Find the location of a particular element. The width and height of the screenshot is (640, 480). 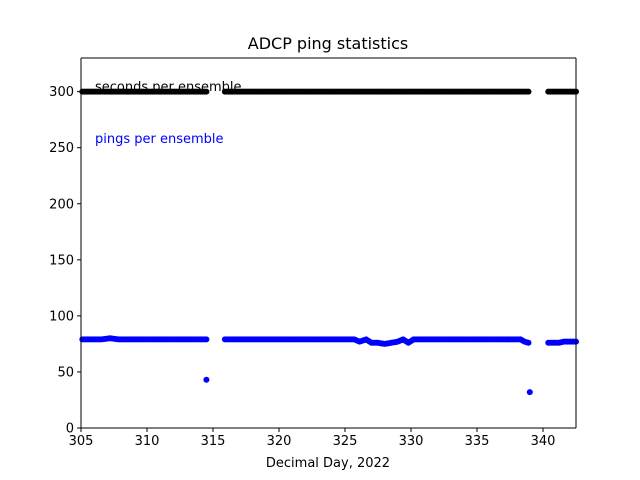

y-tick-label: 100 is located at coordinates (61, 316).